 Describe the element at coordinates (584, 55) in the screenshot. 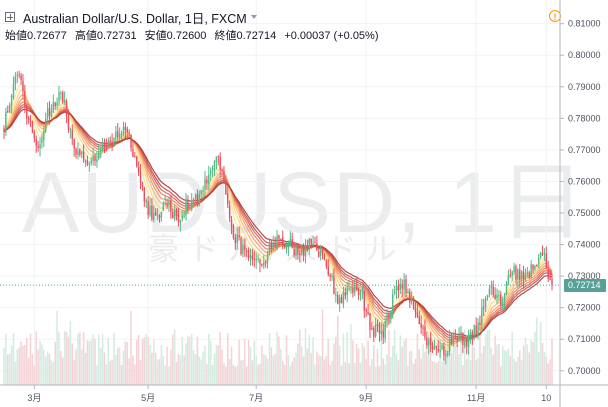

I see `y-tick-label: 0.80000` at that location.